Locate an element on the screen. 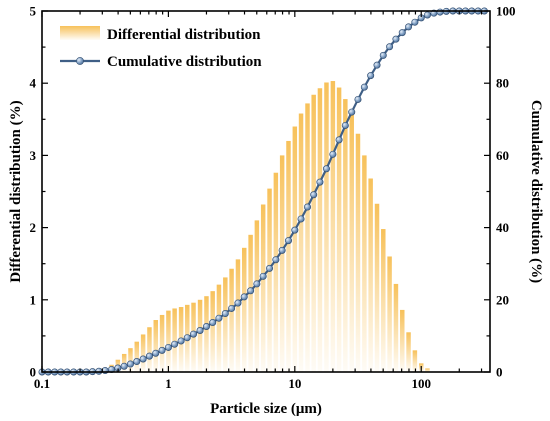 This screenshot has height=421, width=550. y-left-tick-label: 0 is located at coordinates (33, 372).